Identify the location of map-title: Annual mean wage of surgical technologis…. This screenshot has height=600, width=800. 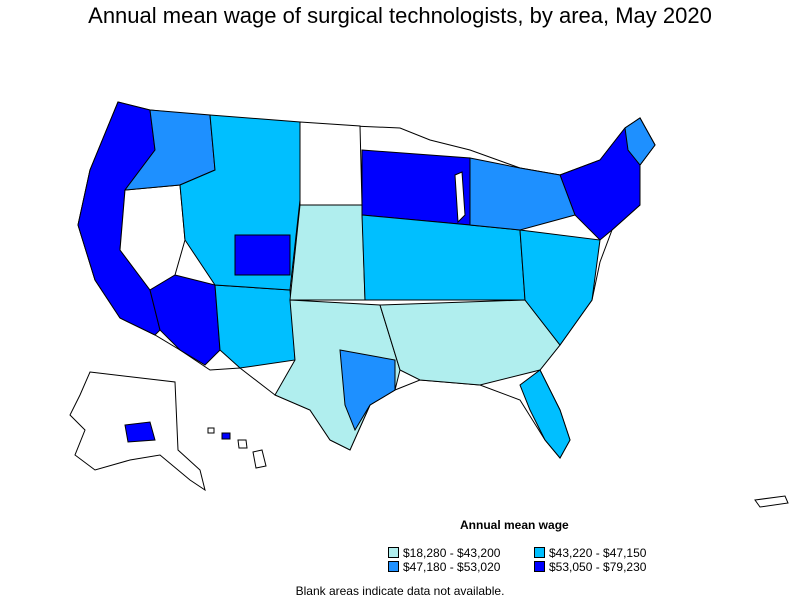
(400, 15).